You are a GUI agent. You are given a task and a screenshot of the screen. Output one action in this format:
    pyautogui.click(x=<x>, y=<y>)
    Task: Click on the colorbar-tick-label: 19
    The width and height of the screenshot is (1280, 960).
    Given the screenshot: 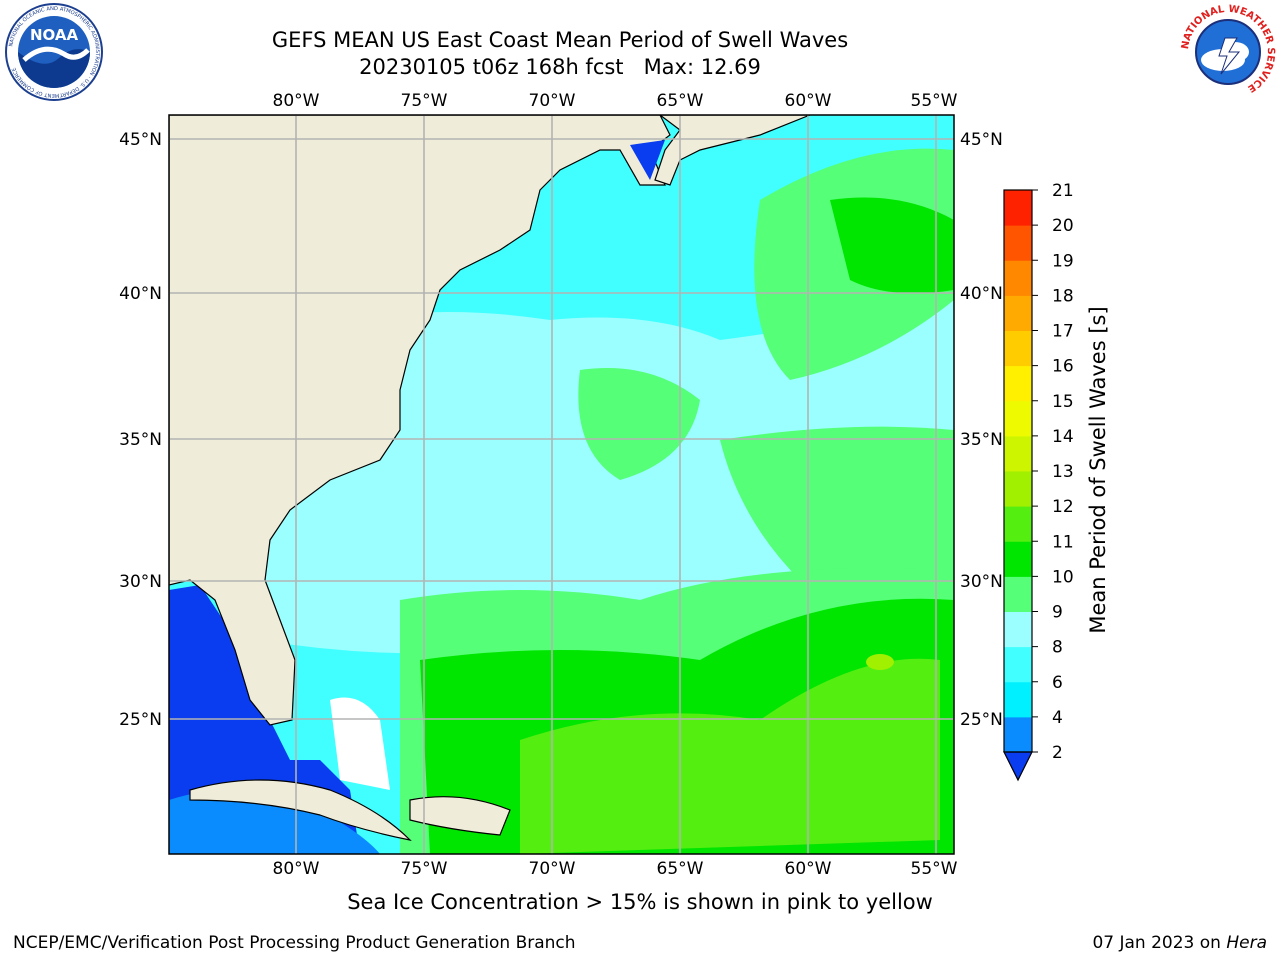 What is the action you would take?
    pyautogui.click(x=1063, y=261)
    